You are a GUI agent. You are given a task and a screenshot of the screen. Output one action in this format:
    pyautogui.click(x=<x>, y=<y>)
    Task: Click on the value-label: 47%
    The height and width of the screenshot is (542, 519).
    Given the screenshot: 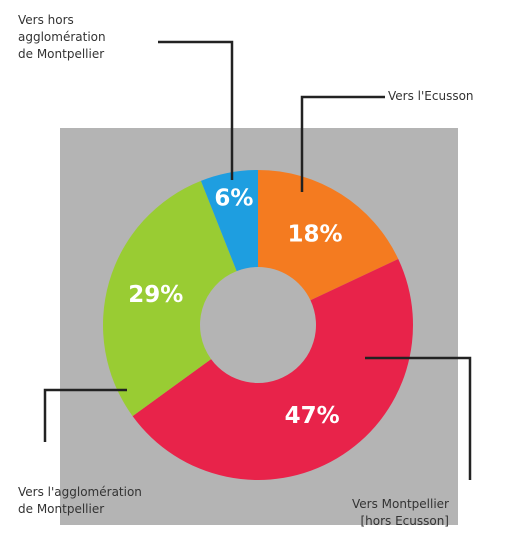 What is the action you would take?
    pyautogui.click(x=312, y=416)
    